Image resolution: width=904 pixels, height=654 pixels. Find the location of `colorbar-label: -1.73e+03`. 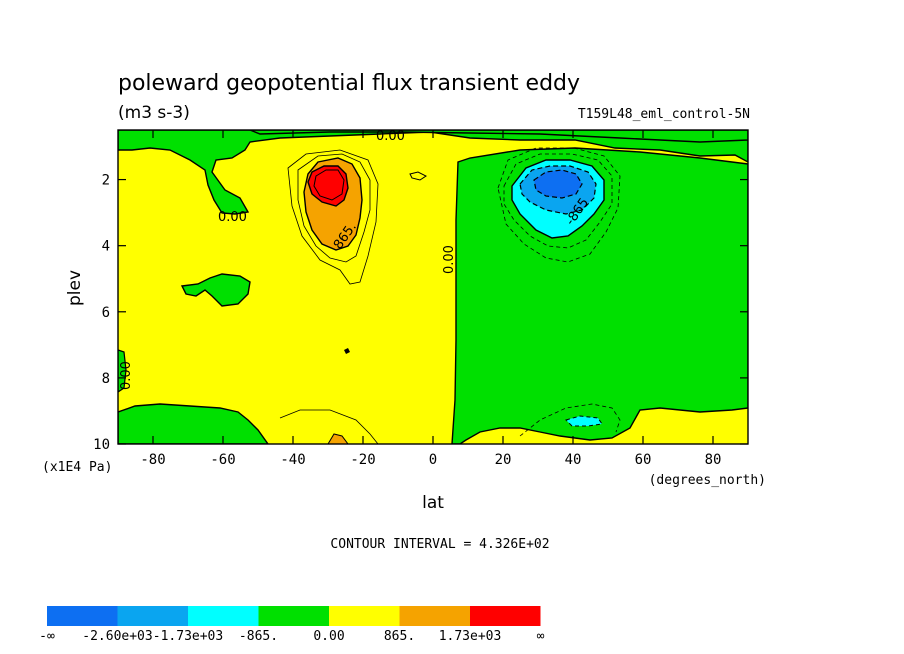

colorbar-label: -1.73e+03 is located at coordinates (188, 636).